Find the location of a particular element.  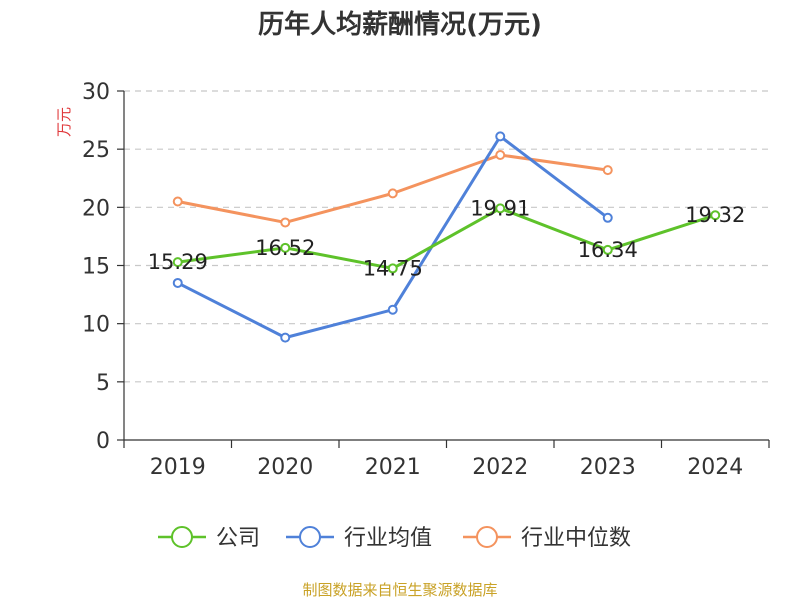

x-tick-label: 2019 is located at coordinates (178, 467).